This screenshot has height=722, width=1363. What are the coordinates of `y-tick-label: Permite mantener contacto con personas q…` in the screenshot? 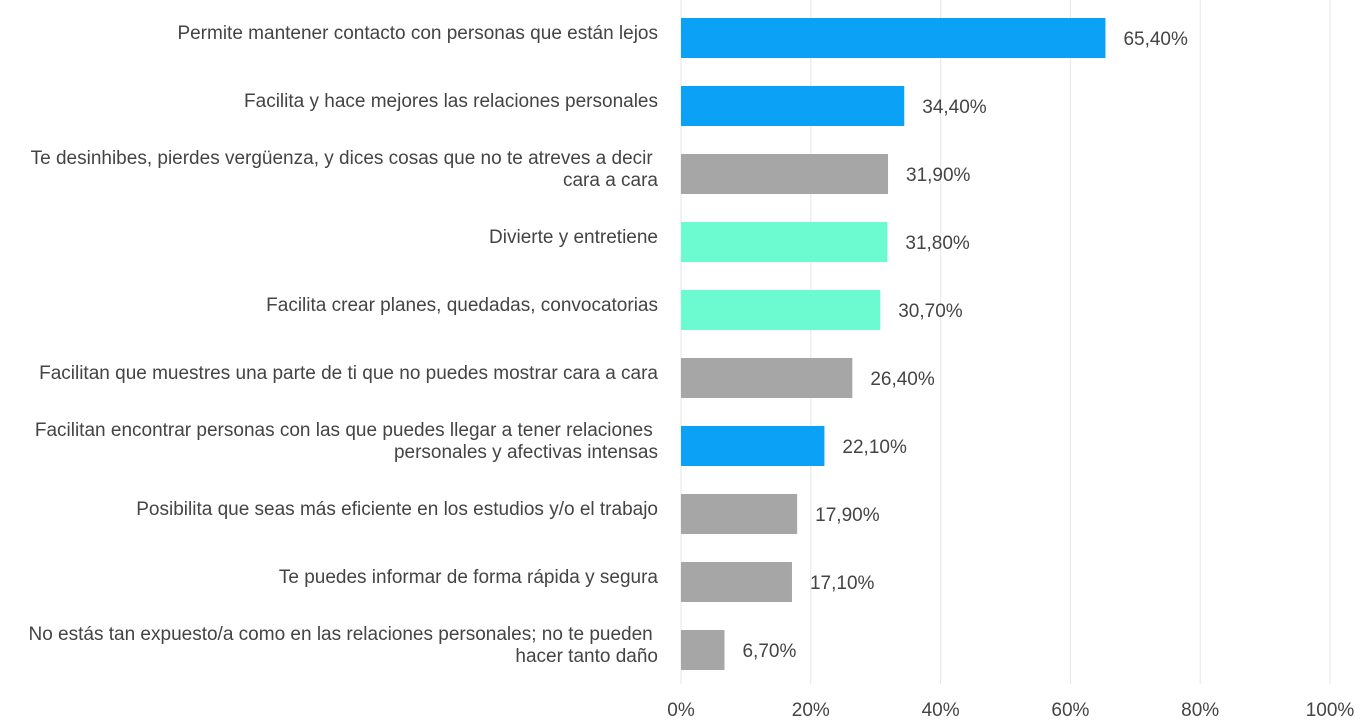 It's located at (417, 33).